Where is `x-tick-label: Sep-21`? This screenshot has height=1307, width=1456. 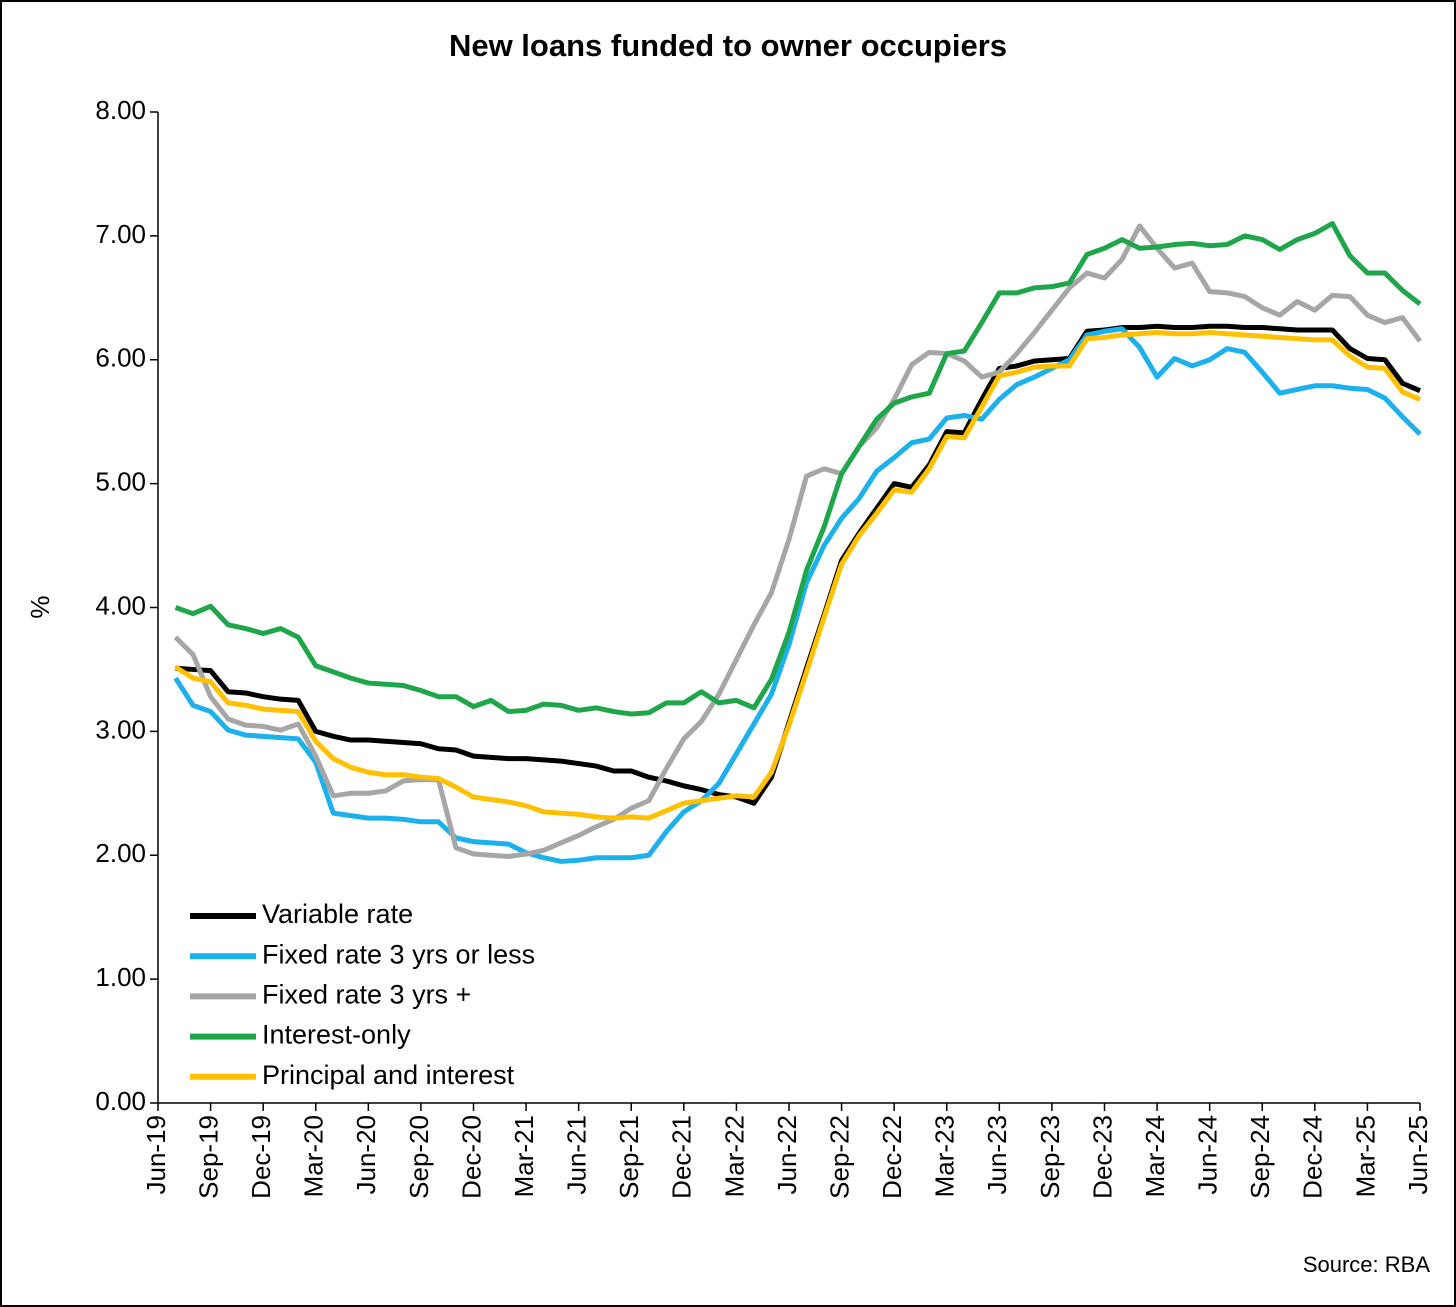 x-tick-label: Sep-21 is located at coordinates (629, 1157).